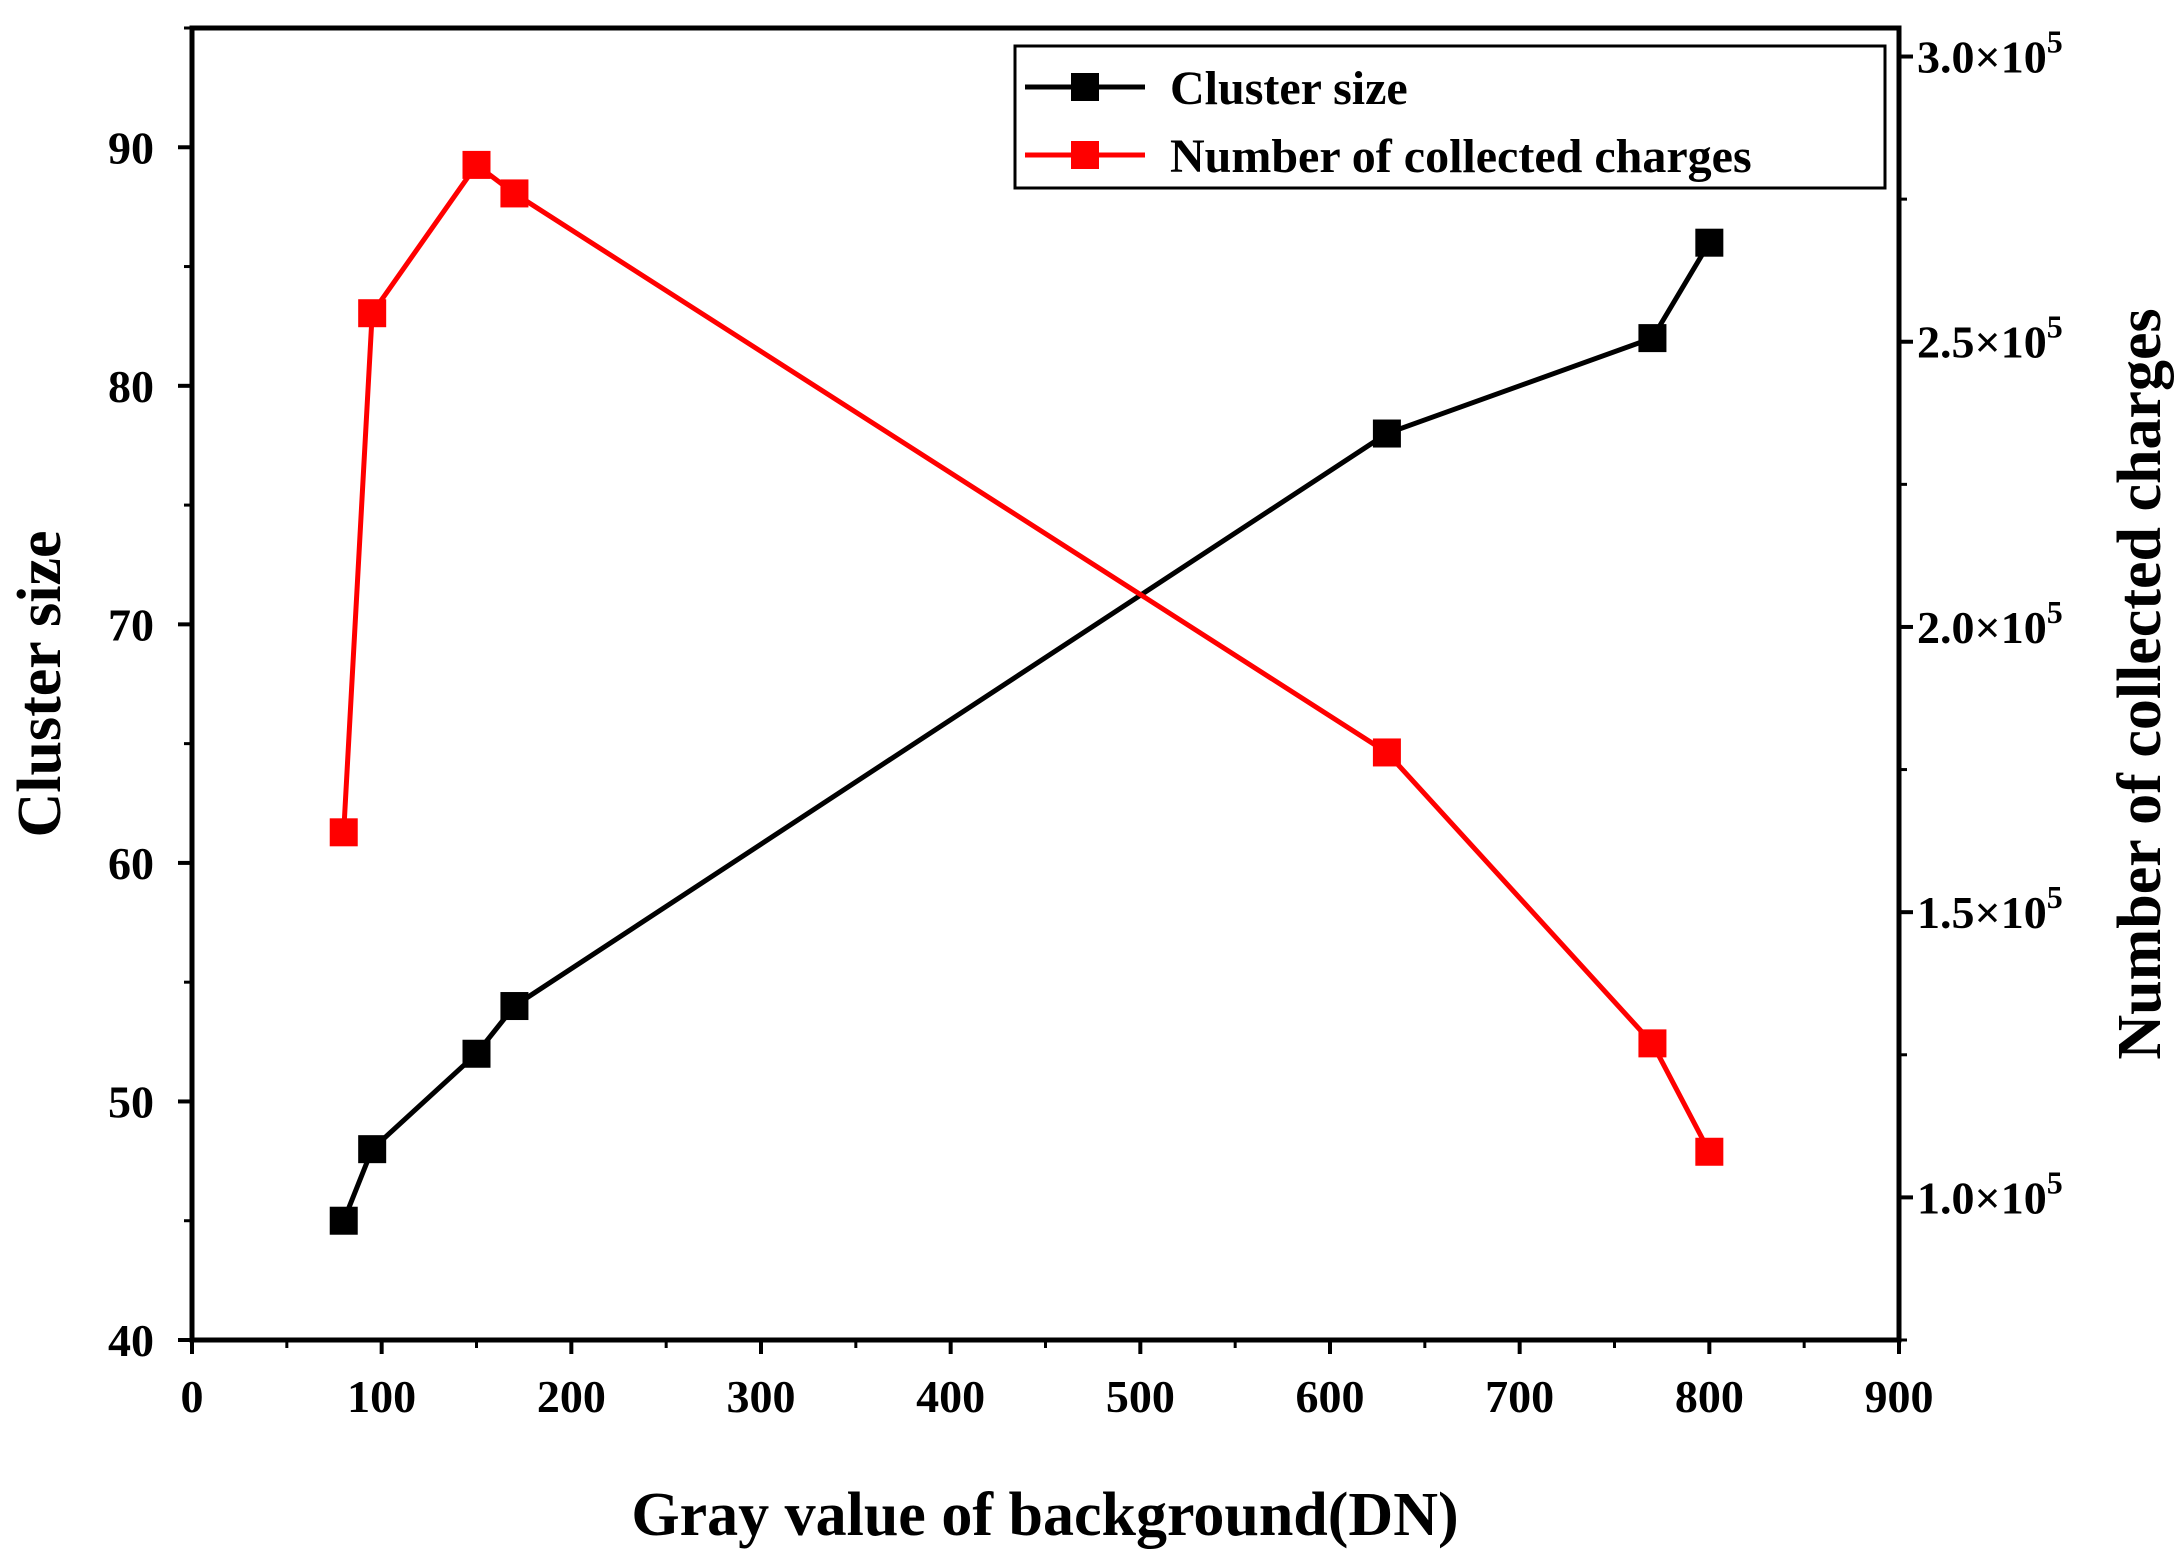 This screenshot has width=2182, height=1553. What do you see at coordinates (1982, 342) in the screenshot?
I see `y2-tick-mantissa: 2.5×10` at bounding box center [1982, 342].